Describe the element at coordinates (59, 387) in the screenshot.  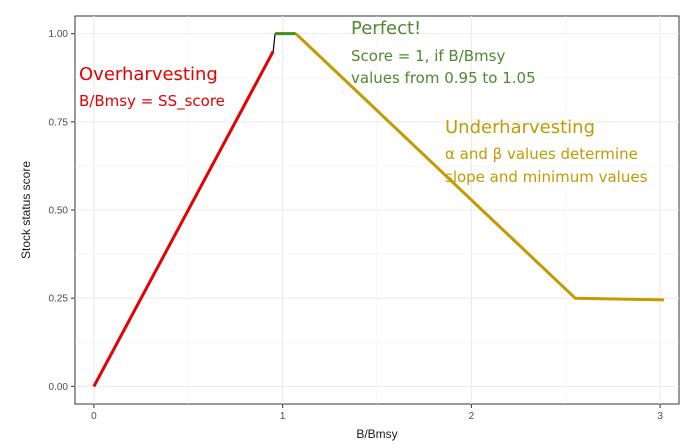
I see `y-tick-label: 0.00` at that location.